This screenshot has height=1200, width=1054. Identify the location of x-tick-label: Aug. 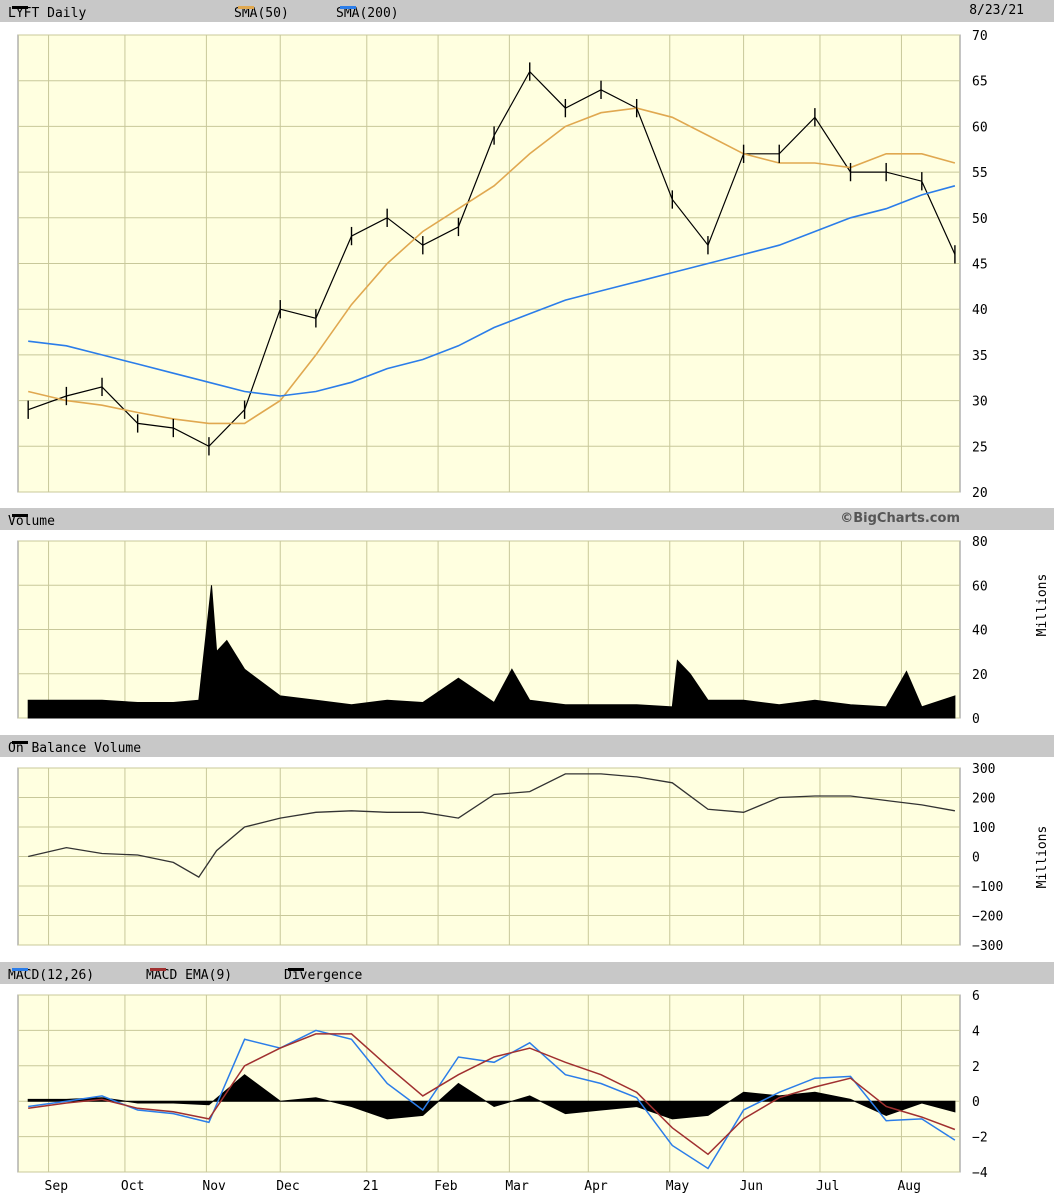
(908, 1186).